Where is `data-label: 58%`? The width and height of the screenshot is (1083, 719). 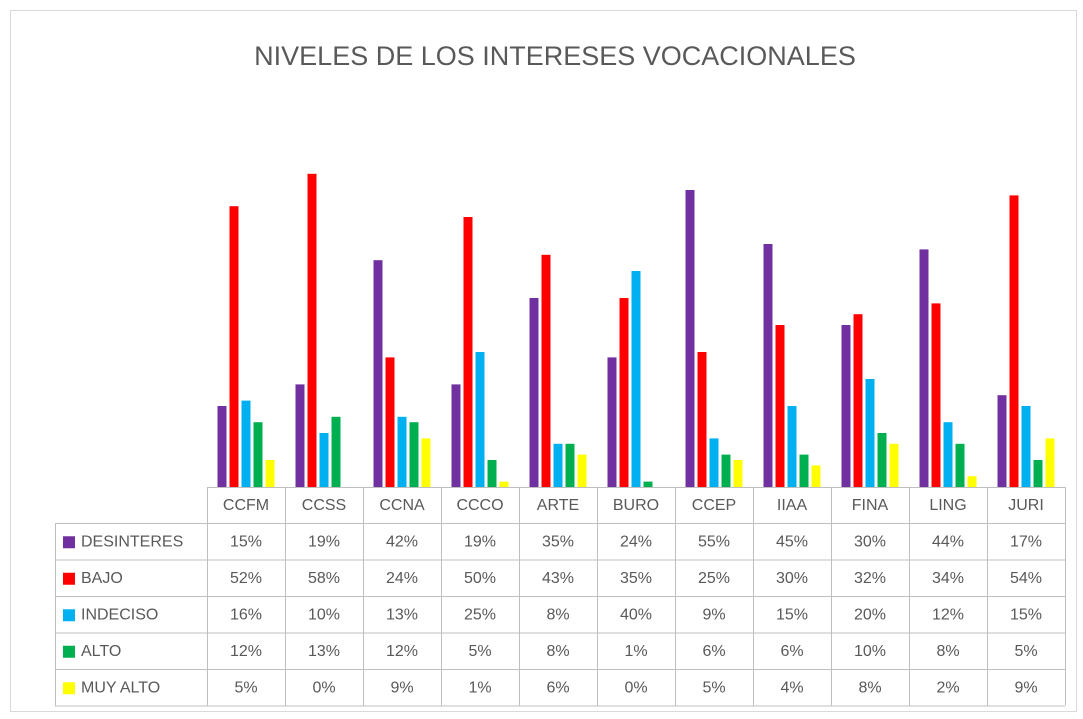 data-label: 58% is located at coordinates (324, 578).